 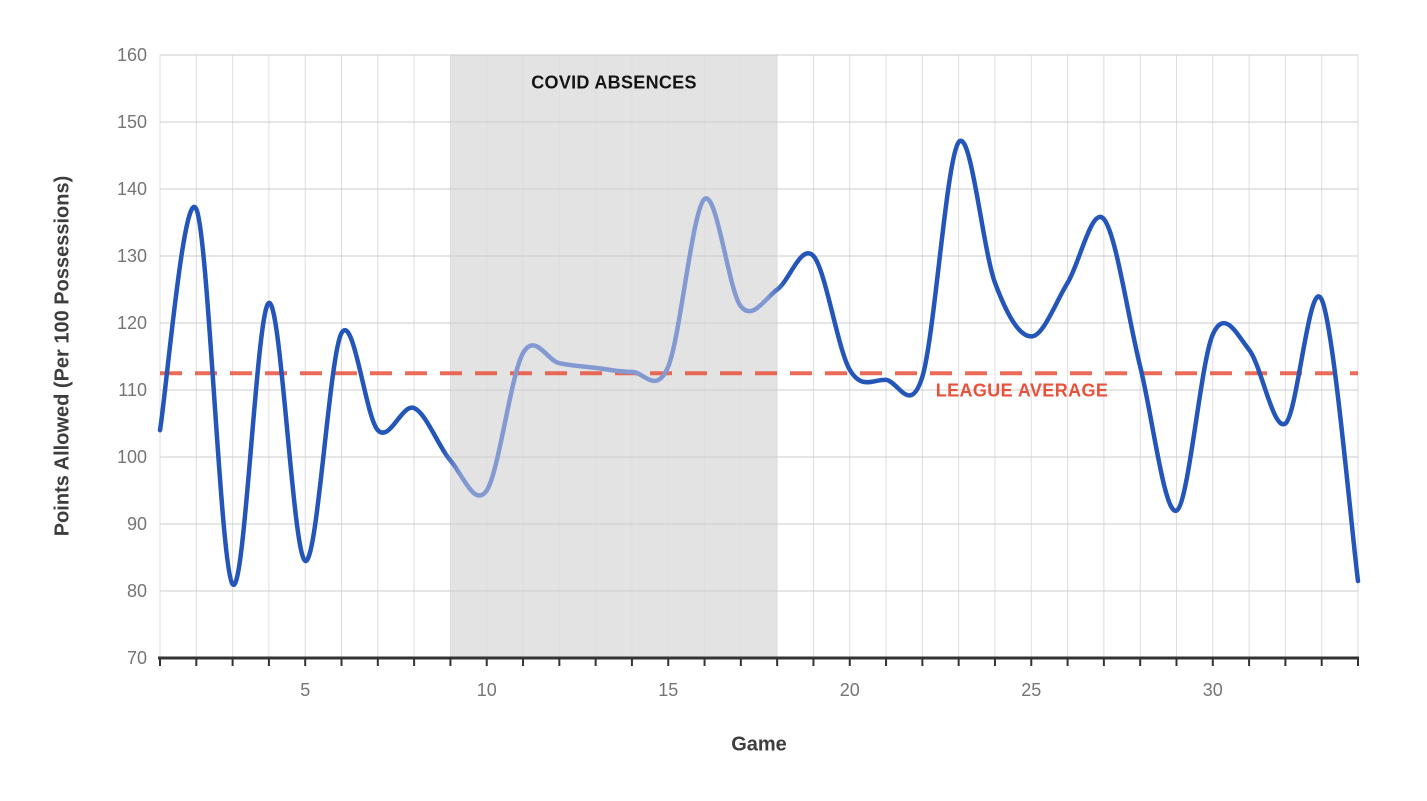 What do you see at coordinates (62, 356) in the screenshot?
I see `y-axis-title: Points Allowed (Per 100 Possessions)` at bounding box center [62, 356].